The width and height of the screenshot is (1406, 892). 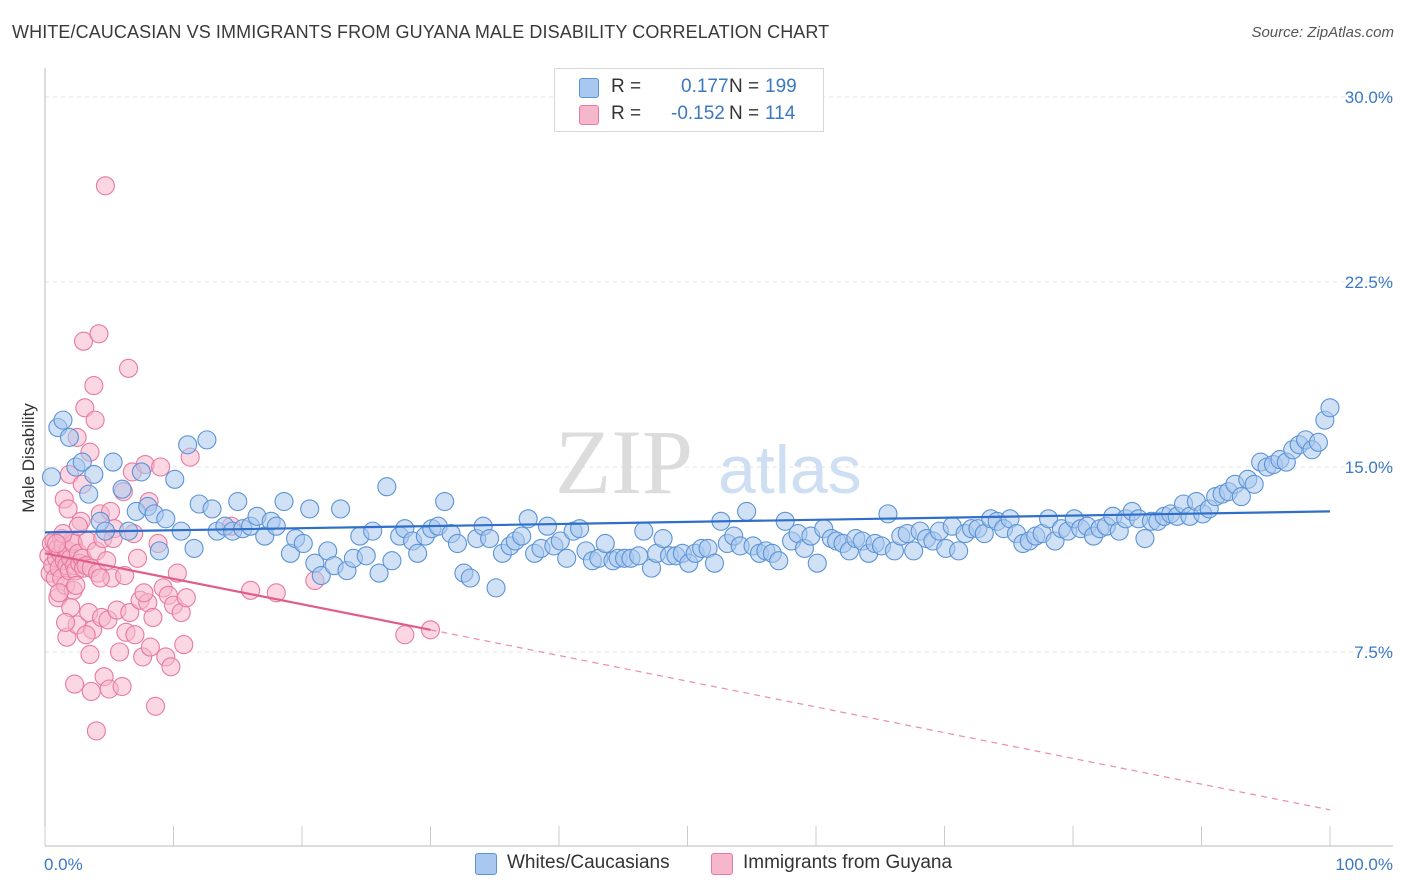 What do you see at coordinates (1373, 652) in the screenshot?
I see `y-tick-label-0: 7.5%` at bounding box center [1373, 652].